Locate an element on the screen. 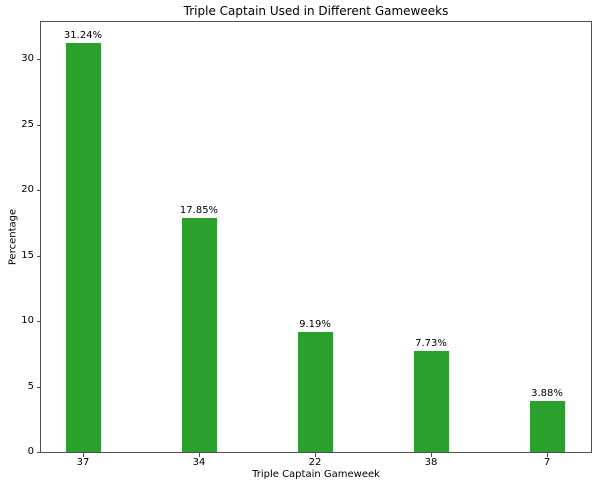  x-axis-label: Triple Captain Gameweek is located at coordinates (316, 474).